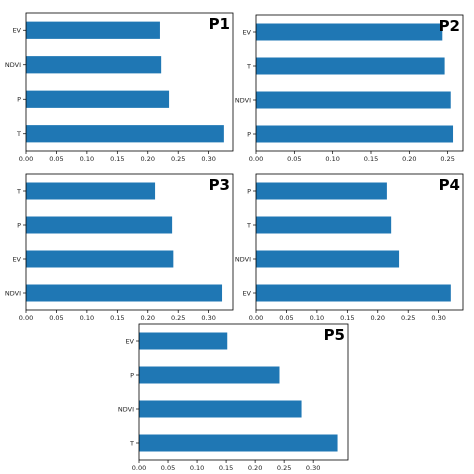  What do you see at coordinates (449, 26) in the screenshot?
I see `panel-label: P2` at bounding box center [449, 26].